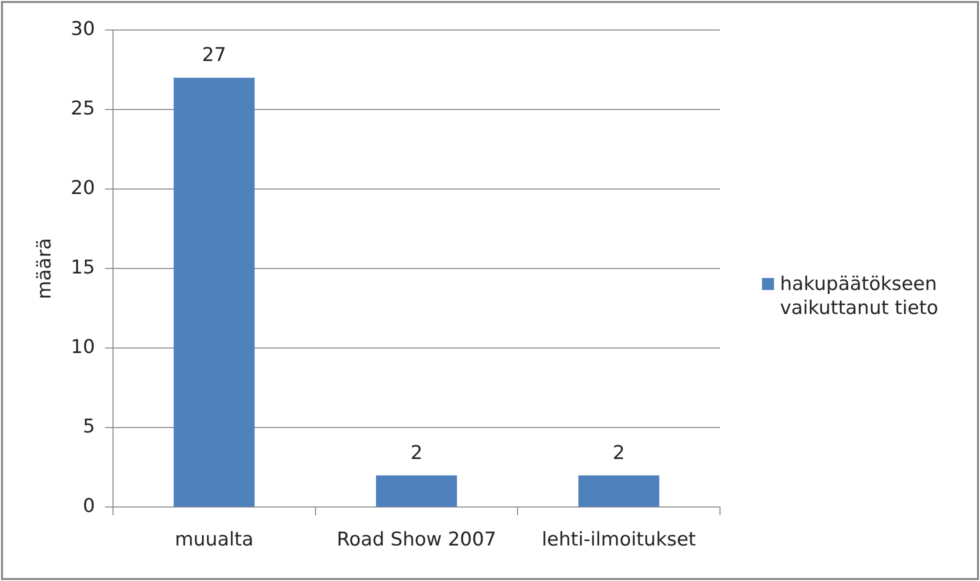  I want to click on y-tick-label: 5, so click(88, 427).